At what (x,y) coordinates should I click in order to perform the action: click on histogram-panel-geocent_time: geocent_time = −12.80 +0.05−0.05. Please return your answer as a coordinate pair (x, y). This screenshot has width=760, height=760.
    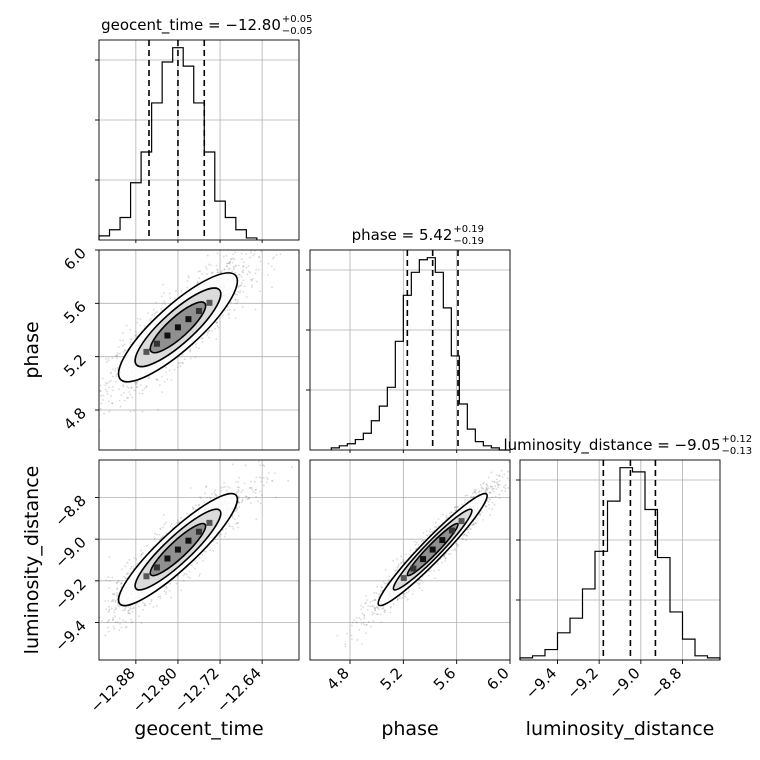
    Looking at the image, I should click on (204, 127).